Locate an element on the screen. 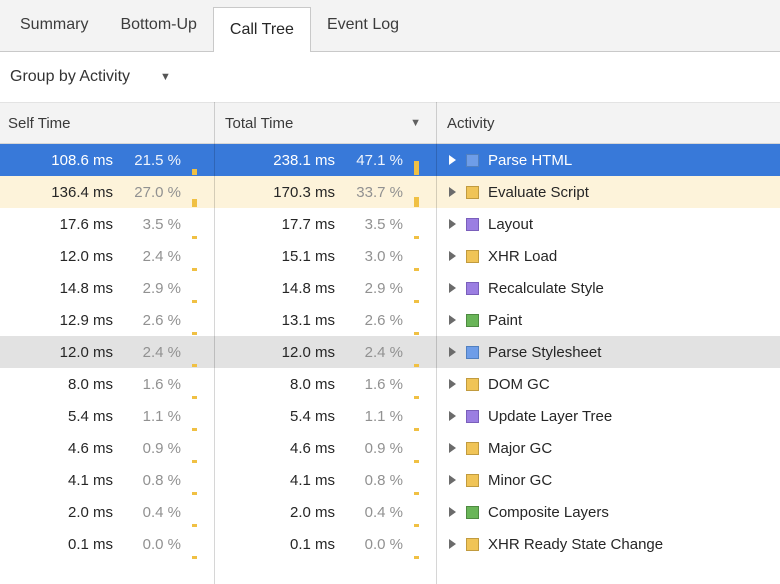 The width and height of the screenshot is (780, 584). self-time-percent: 21.5 % is located at coordinates (157, 160).